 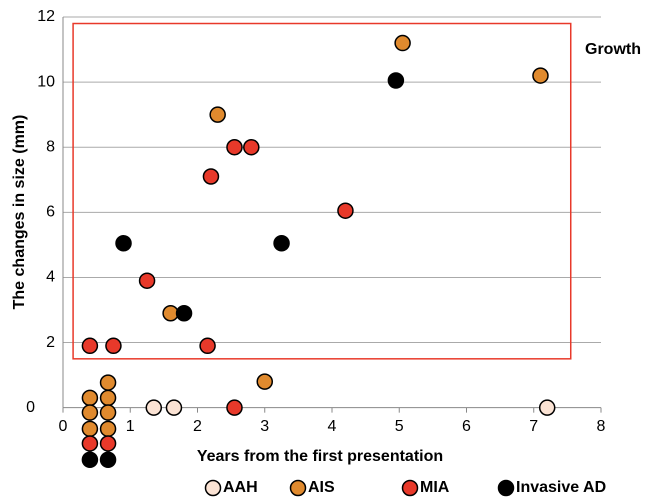 What do you see at coordinates (264, 426) in the screenshot?
I see `x-tick-label: 3` at bounding box center [264, 426].